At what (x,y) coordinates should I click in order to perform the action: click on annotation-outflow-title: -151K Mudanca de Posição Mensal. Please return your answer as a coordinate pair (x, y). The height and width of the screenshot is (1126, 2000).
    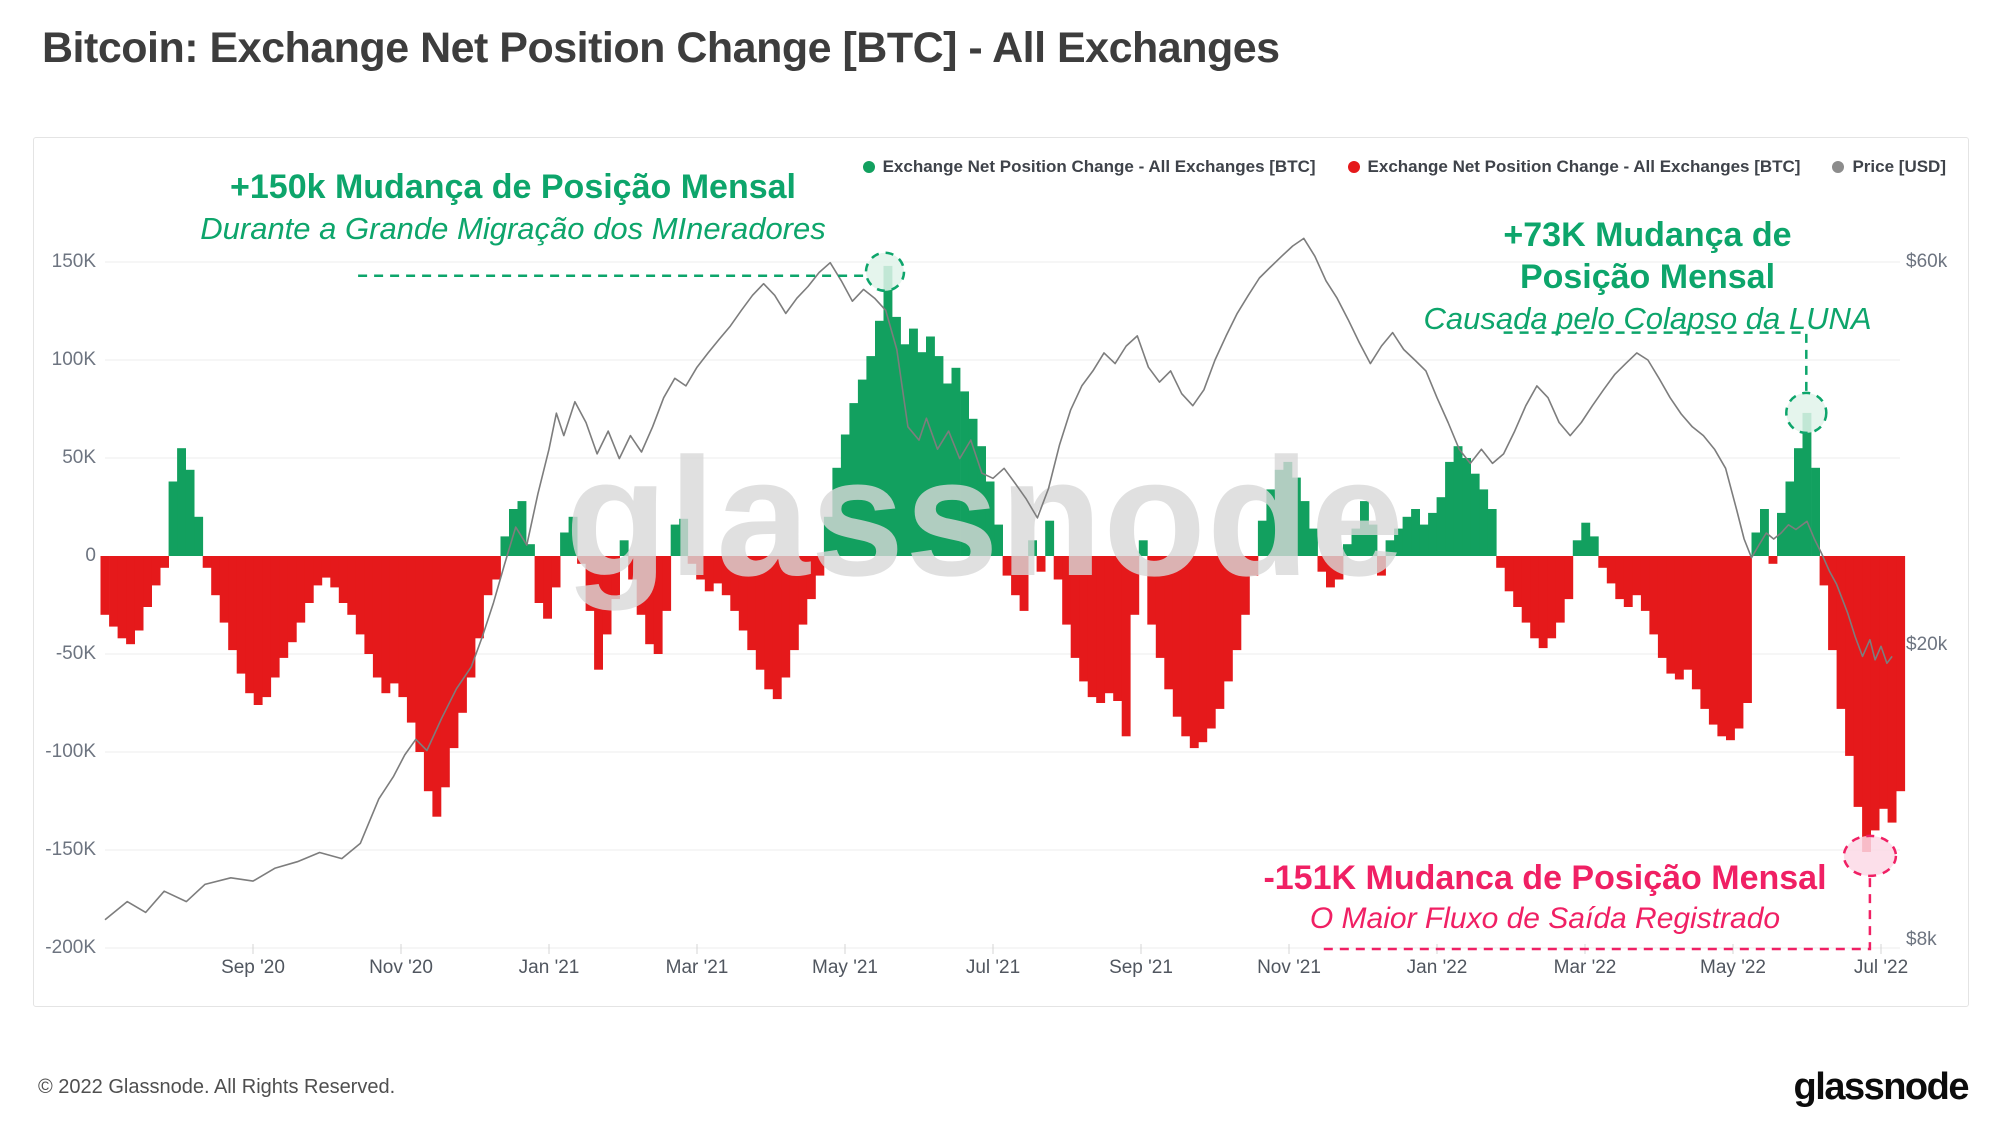
    Looking at the image, I should click on (1545, 878).